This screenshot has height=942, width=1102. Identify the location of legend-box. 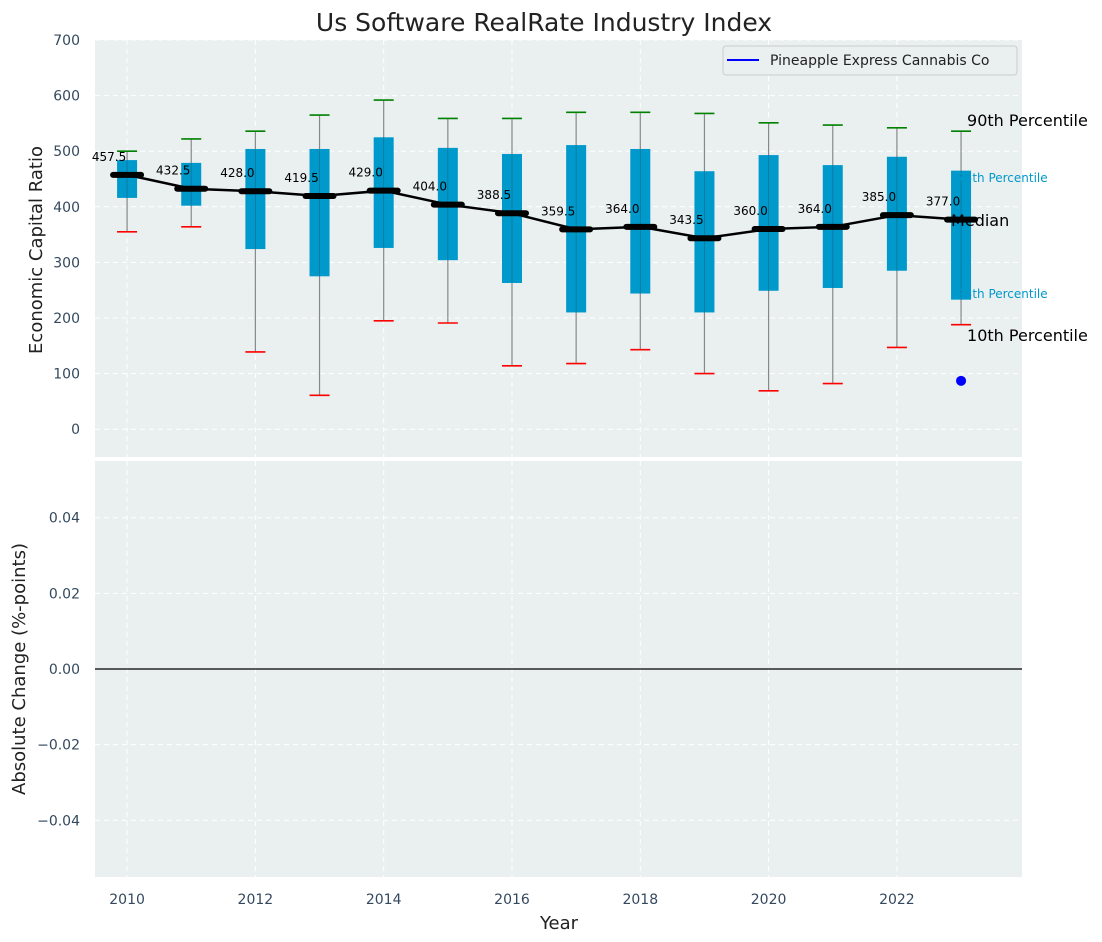
(870, 60).